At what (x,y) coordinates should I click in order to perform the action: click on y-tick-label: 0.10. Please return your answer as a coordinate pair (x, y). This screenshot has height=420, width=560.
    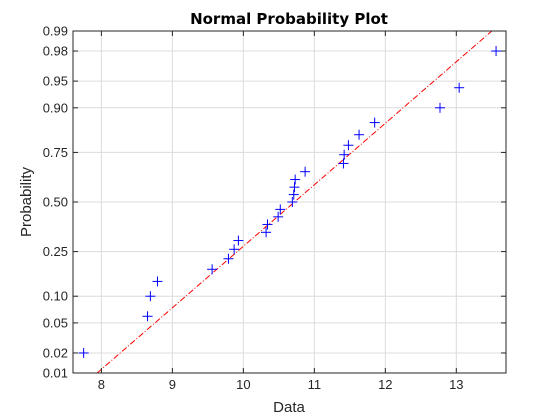
    Looking at the image, I should click on (55, 296).